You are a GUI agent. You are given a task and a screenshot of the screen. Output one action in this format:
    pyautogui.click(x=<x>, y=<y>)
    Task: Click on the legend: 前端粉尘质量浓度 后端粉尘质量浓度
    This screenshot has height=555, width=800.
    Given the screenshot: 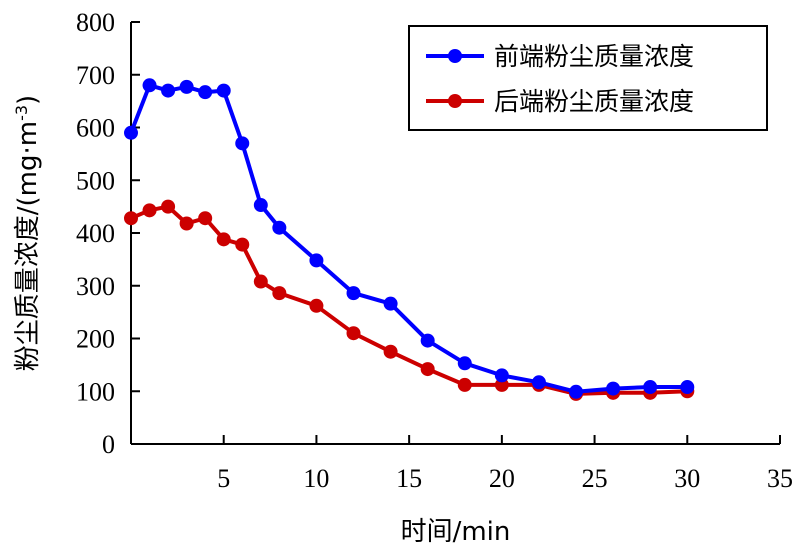 What is the action you would take?
    pyautogui.click(x=588, y=78)
    